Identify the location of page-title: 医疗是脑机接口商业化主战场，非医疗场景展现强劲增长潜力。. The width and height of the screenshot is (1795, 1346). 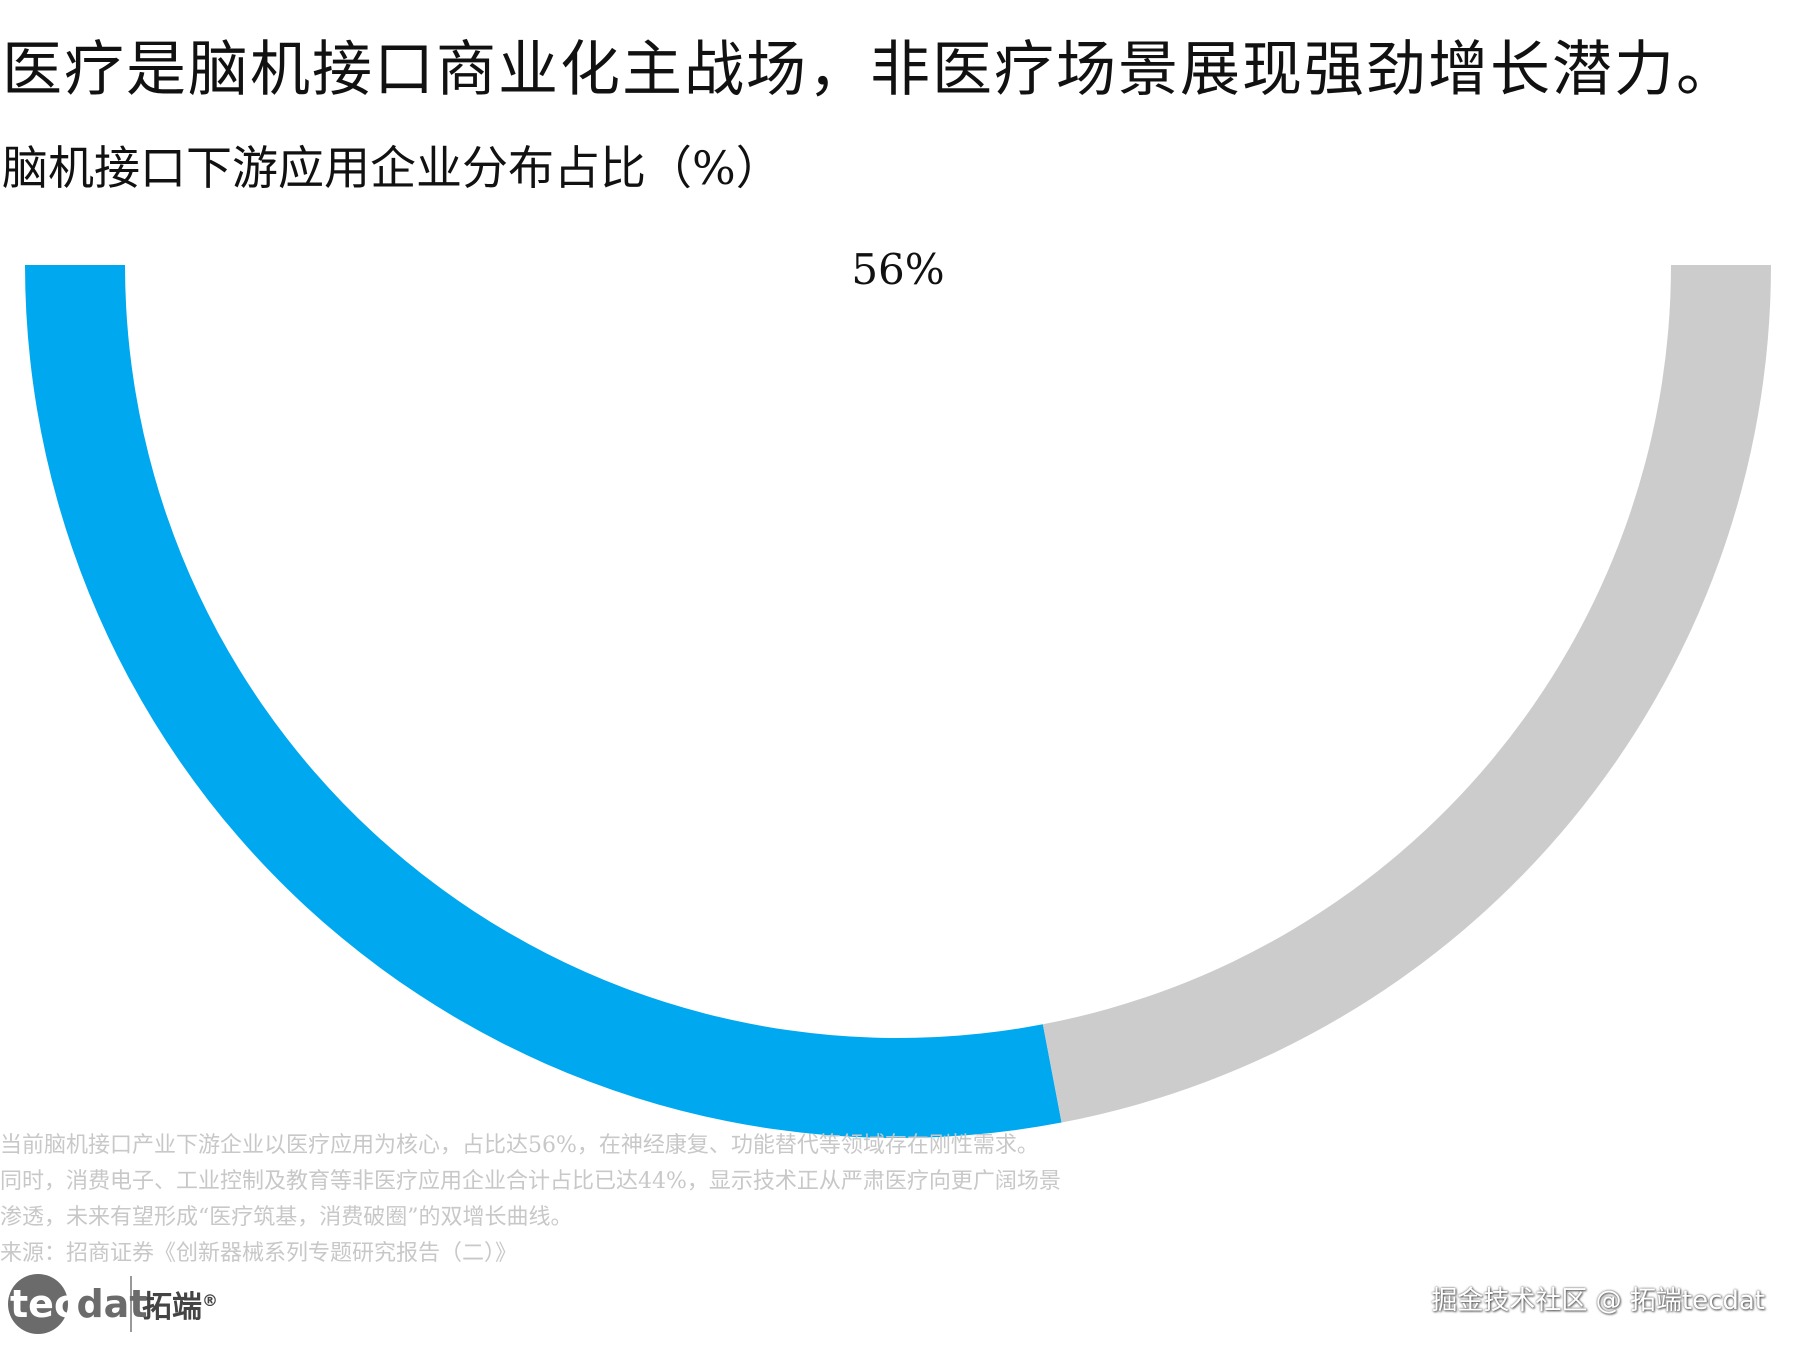
(870, 70).